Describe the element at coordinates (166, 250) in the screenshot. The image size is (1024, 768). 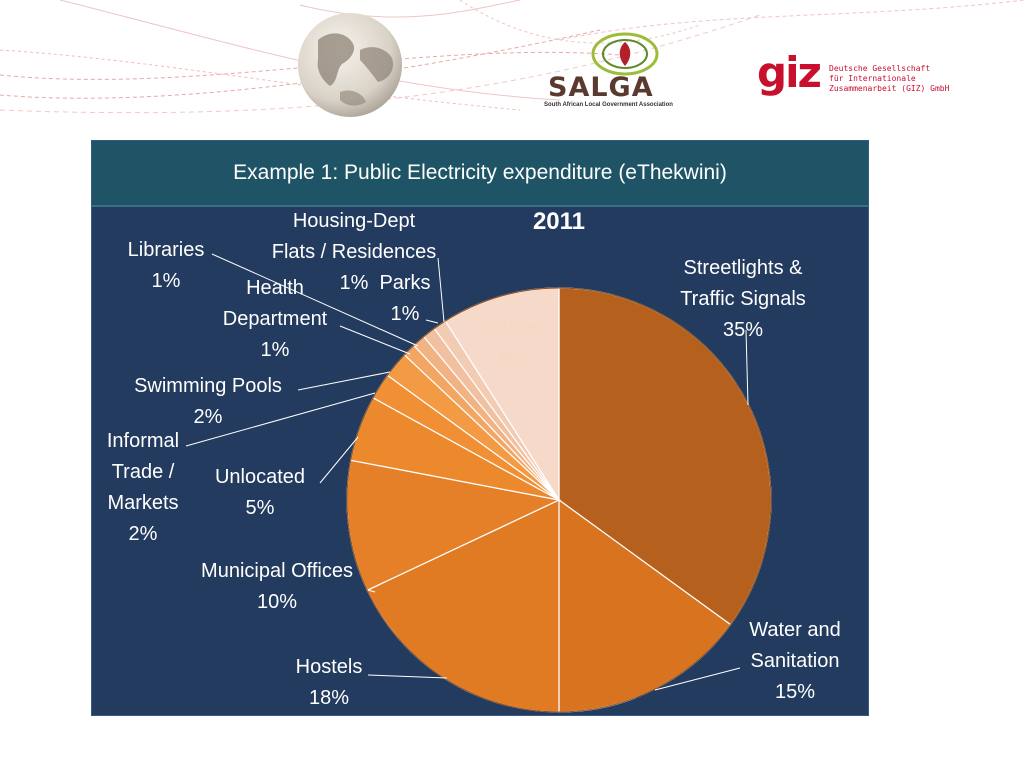
I see `slice-label: Libraries` at that location.